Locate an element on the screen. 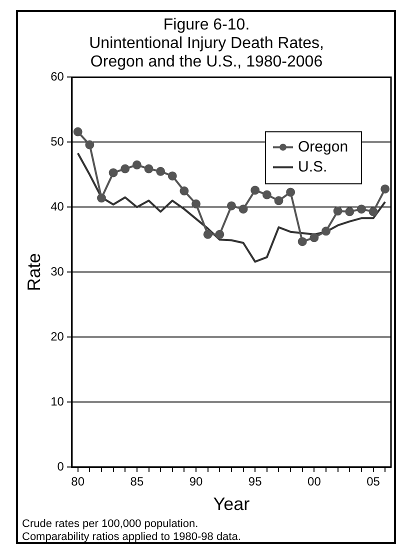 Image resolution: width=401 pixels, height=548 pixels. chart-title: Figure 6-10. Unintentional Injury Death Rates, Oregon and the U.S., 1980-2006 is located at coordinates (206, 43).